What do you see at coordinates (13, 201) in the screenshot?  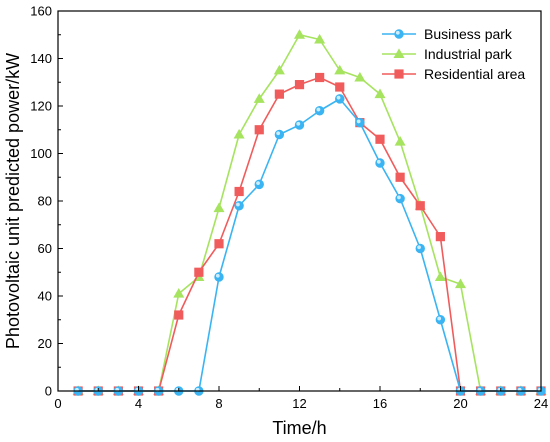 I see `y-axis-title: Photovoltaic unit predicted power/kW` at bounding box center [13, 201].